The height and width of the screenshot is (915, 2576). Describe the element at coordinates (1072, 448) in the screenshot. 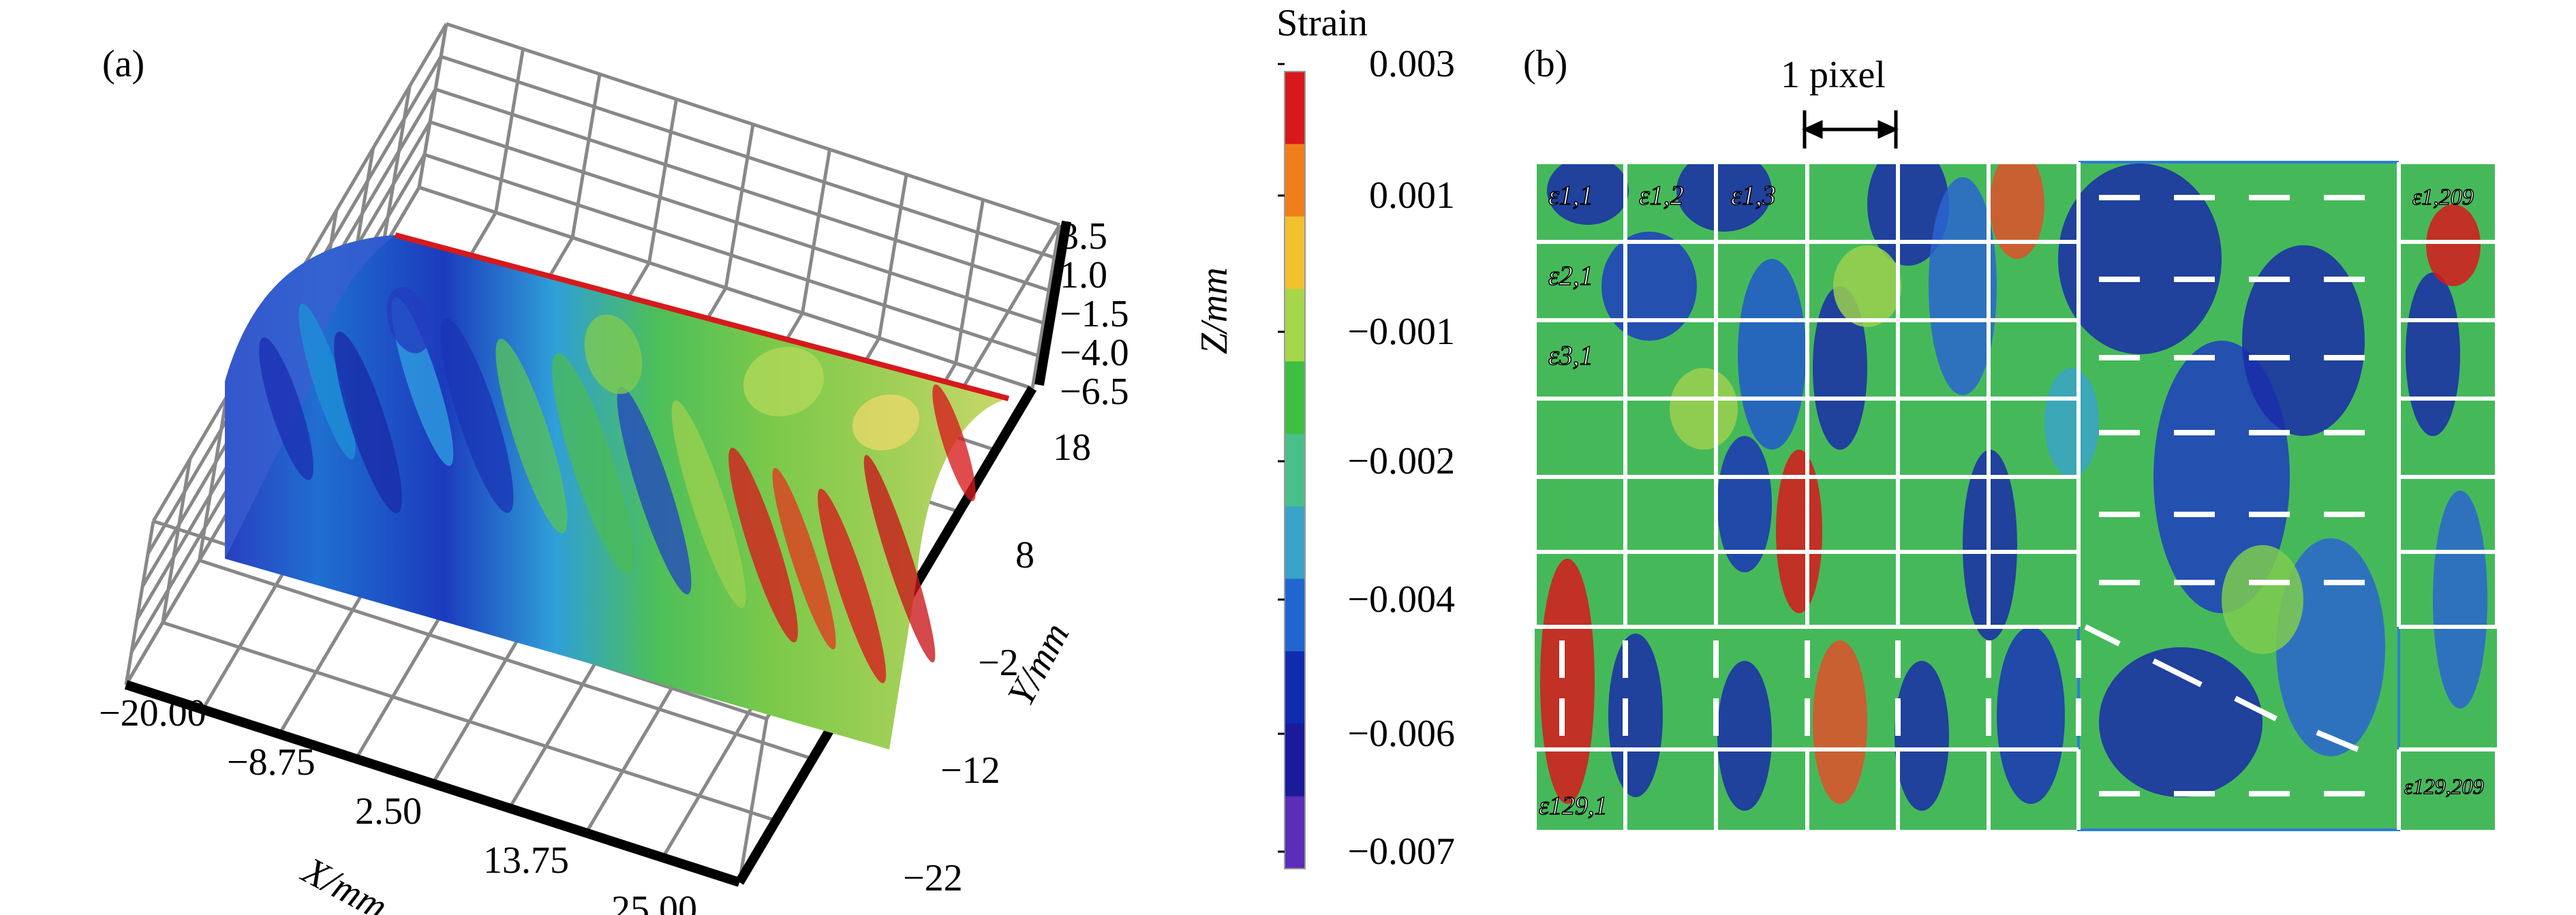

I see `y-tick-0: 18` at that location.